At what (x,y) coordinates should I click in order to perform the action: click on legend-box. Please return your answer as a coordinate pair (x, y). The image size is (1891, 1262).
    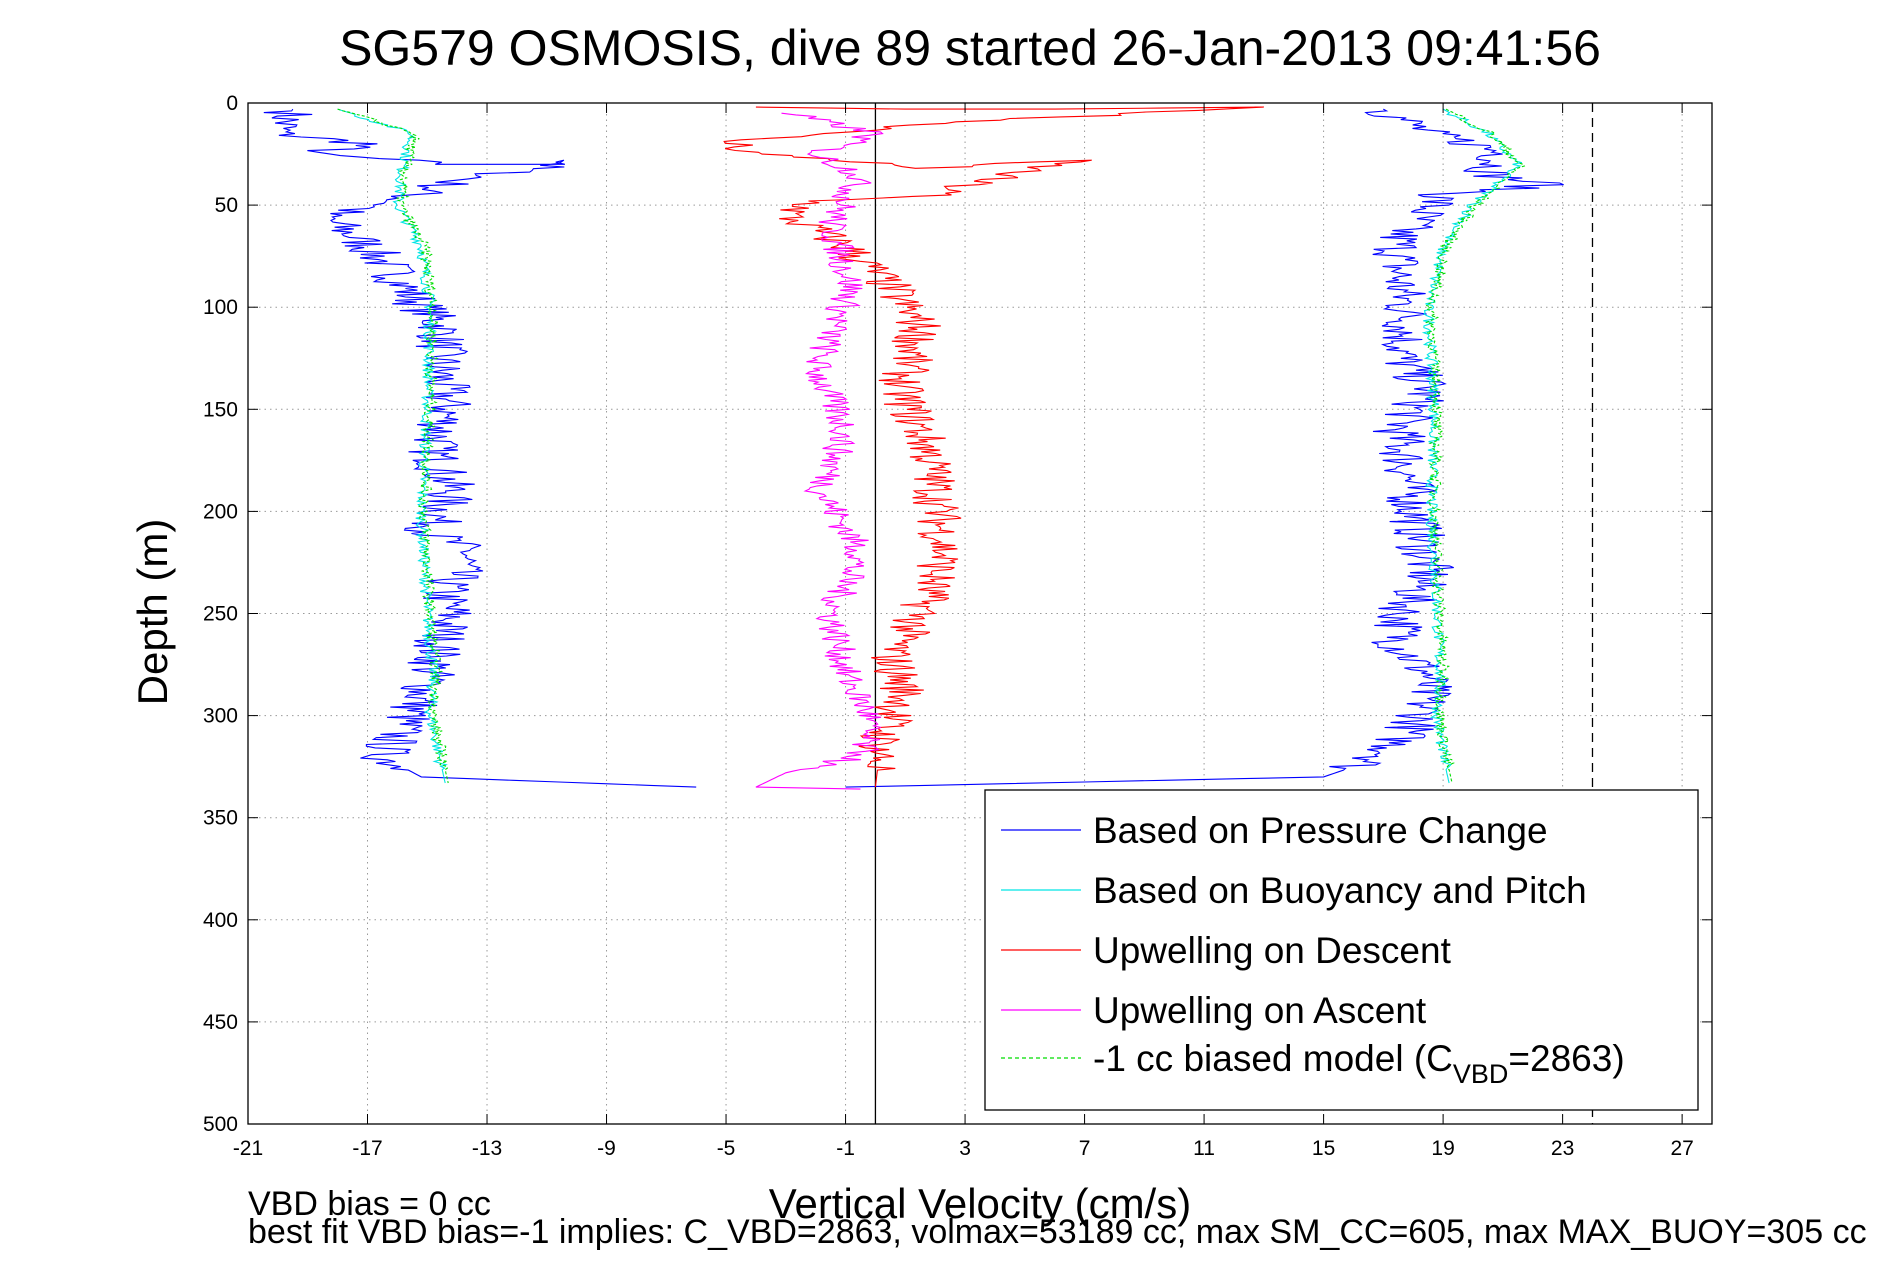
    Looking at the image, I should click on (1341, 950).